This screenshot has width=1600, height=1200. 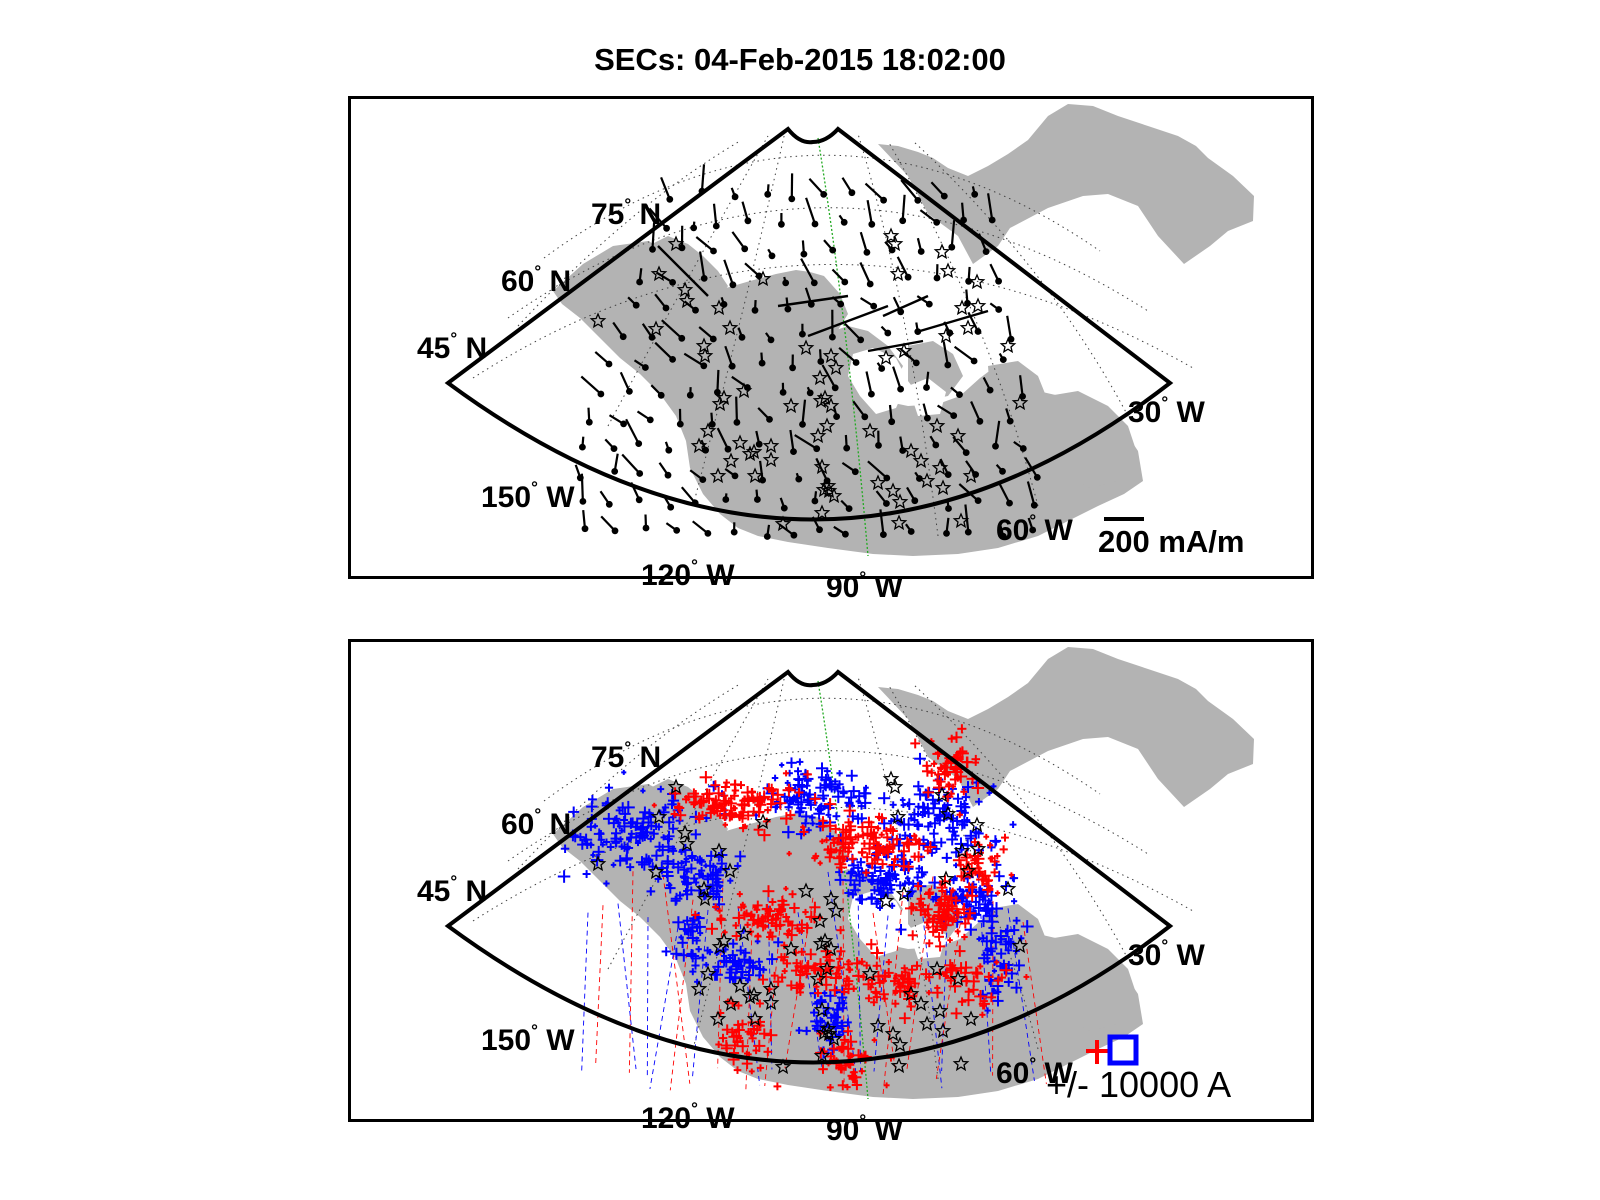 I want to click on lon-90-label: 90° W, so click(x=865, y=586).